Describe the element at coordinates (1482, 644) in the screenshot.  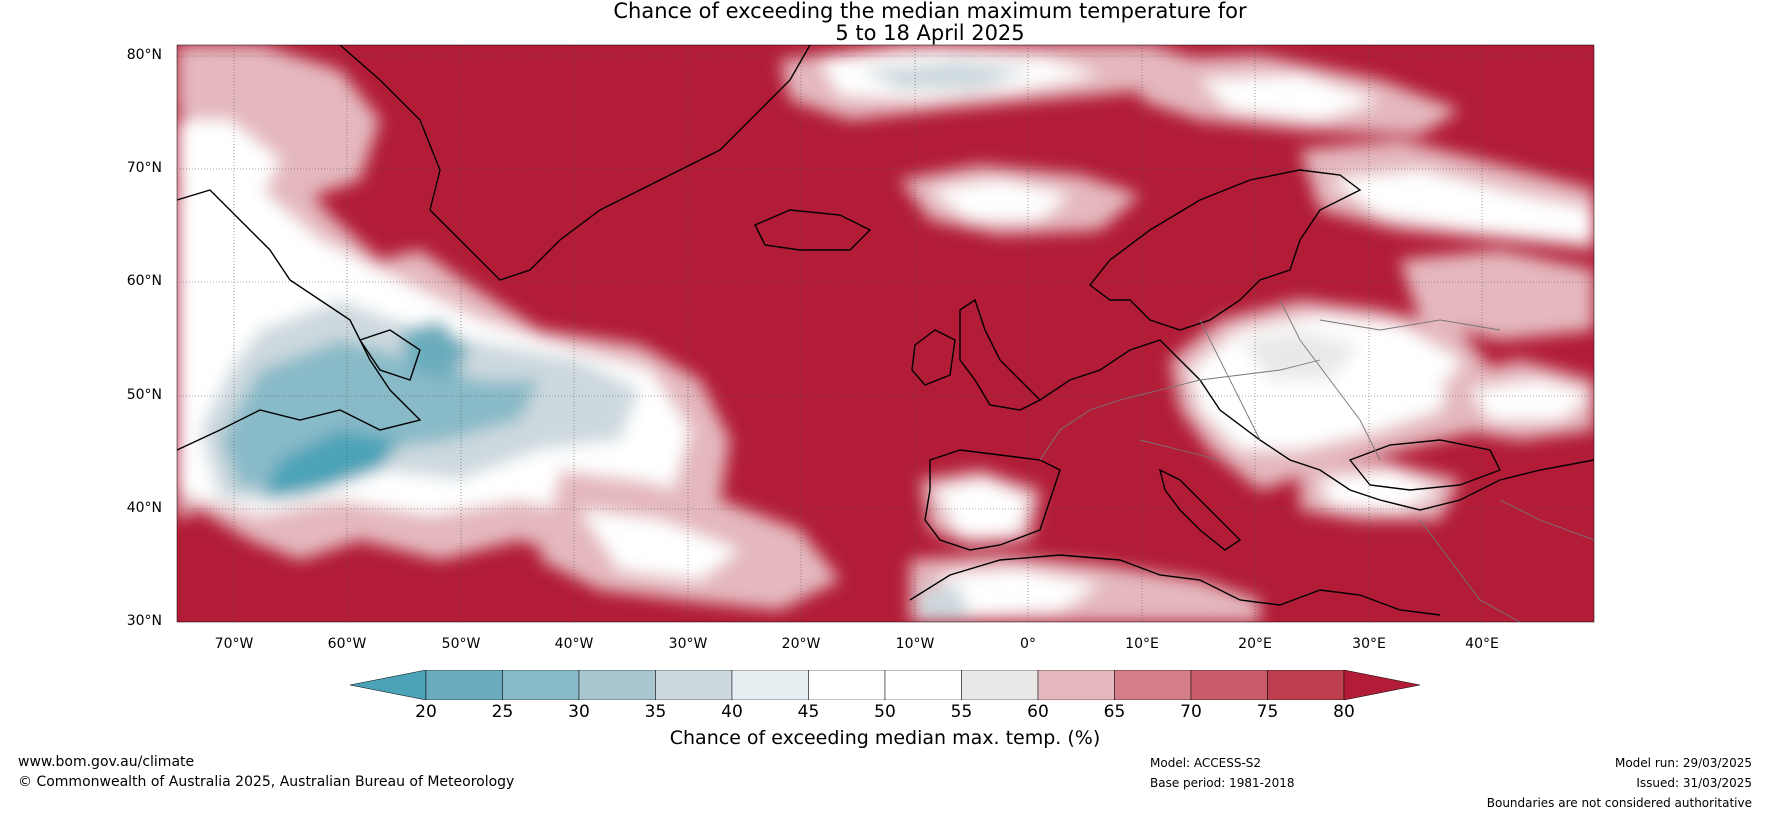
I see `lon-label-40e: 40°E` at that location.